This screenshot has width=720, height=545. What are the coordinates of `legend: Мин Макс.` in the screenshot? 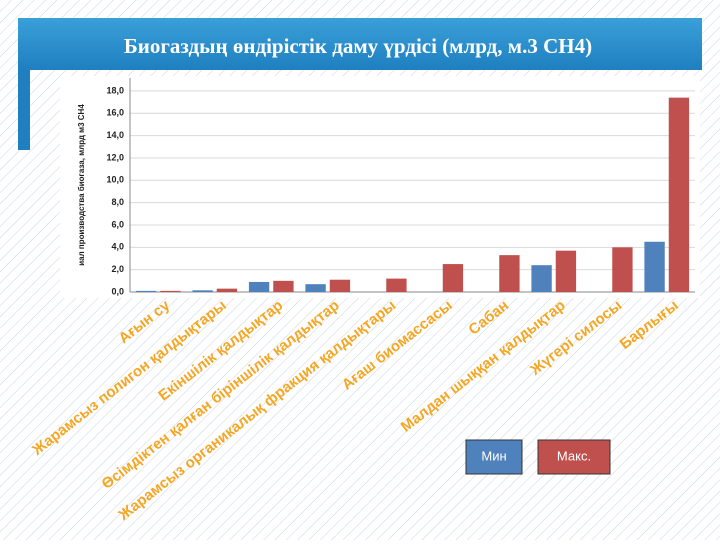 It's located at (538, 457).